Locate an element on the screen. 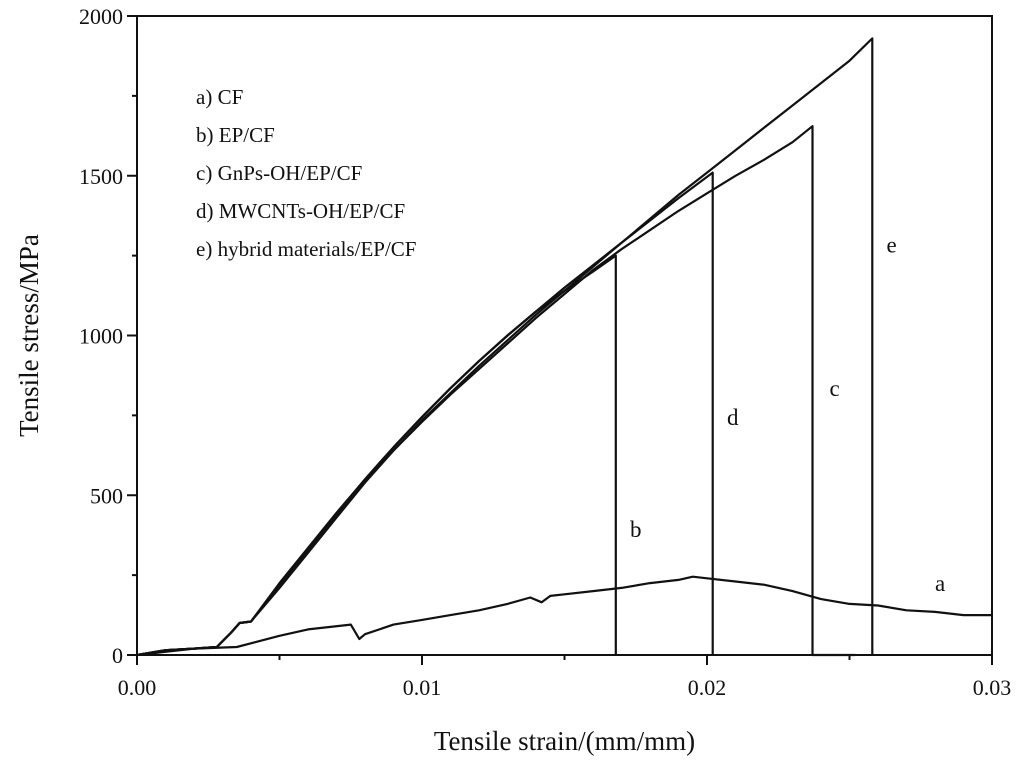  legend-entry-d: d) MWCNTs-OH/EP/CF is located at coordinates (300, 211).